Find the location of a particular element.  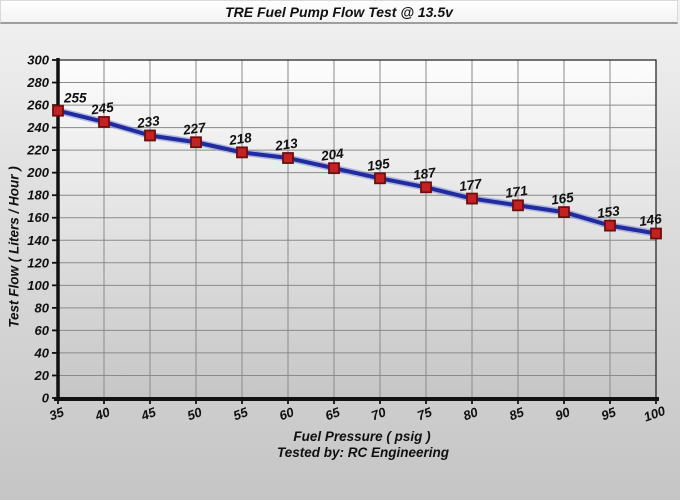

x-tick-label: 85 is located at coordinates (516, 413).